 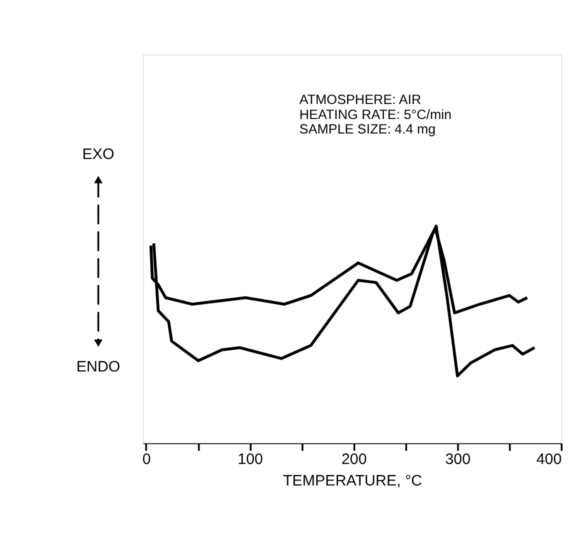 What do you see at coordinates (98, 155) in the screenshot?
I see `text: EXO` at bounding box center [98, 155].